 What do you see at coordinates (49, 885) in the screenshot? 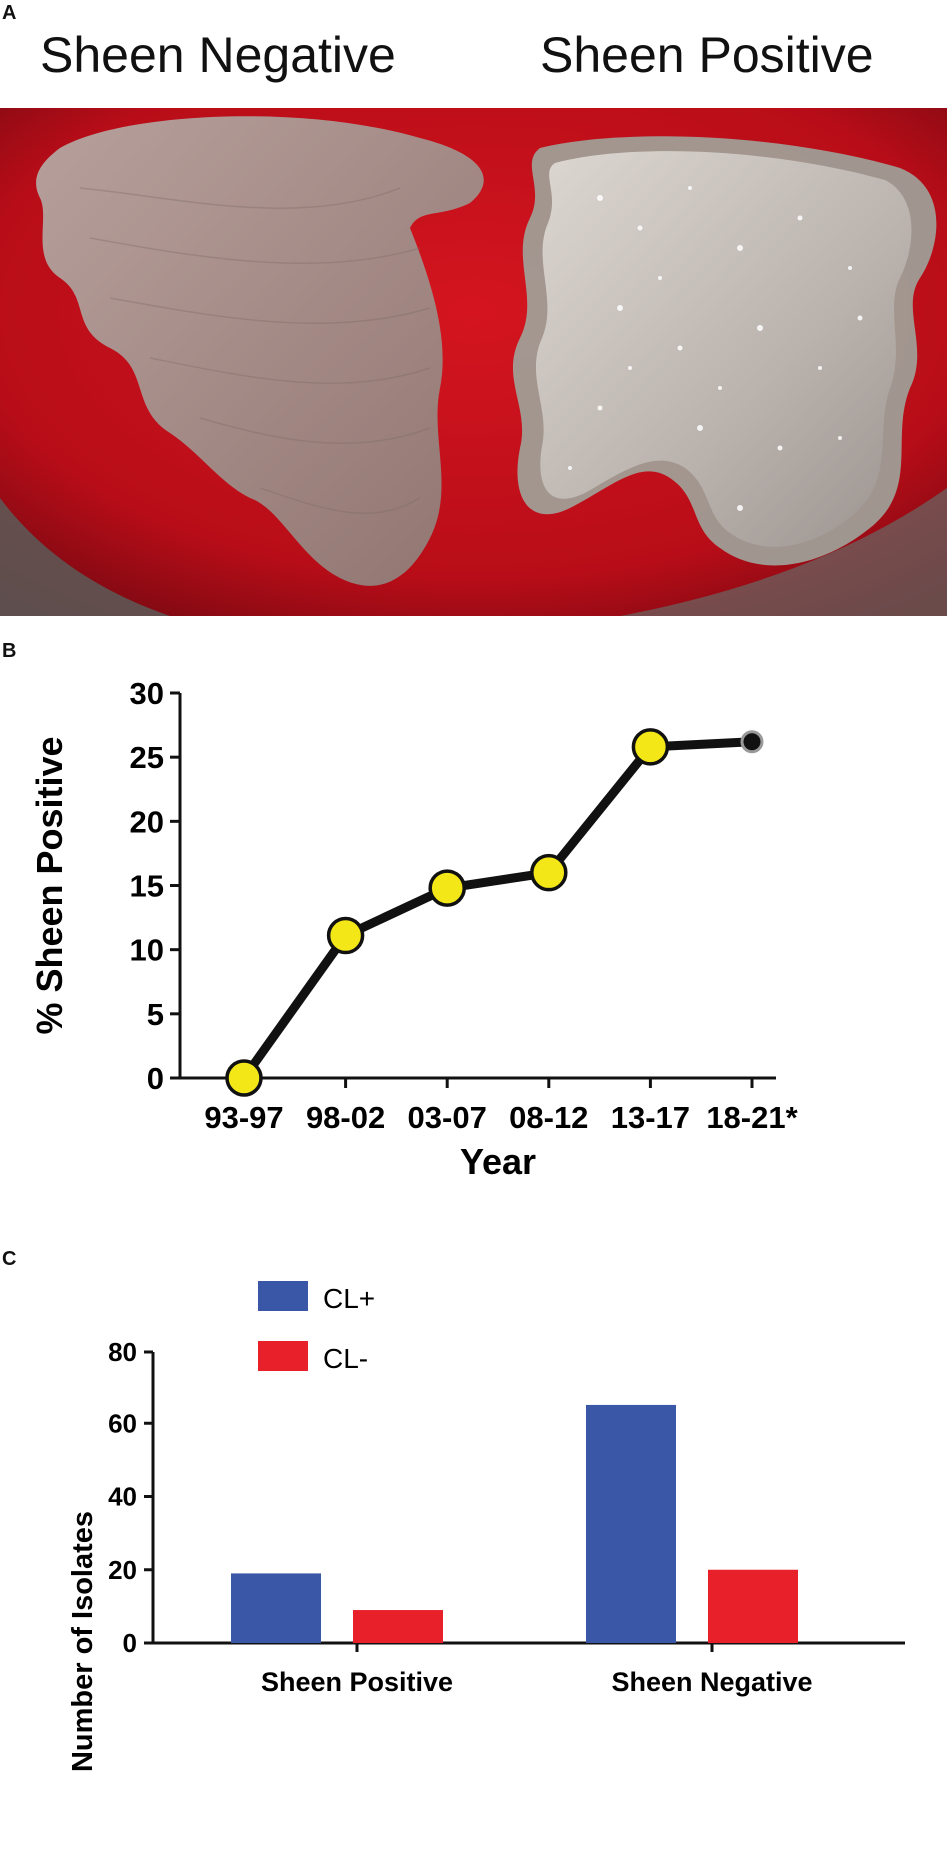
I see `y-axis-title: % Sheen Positive` at bounding box center [49, 885].